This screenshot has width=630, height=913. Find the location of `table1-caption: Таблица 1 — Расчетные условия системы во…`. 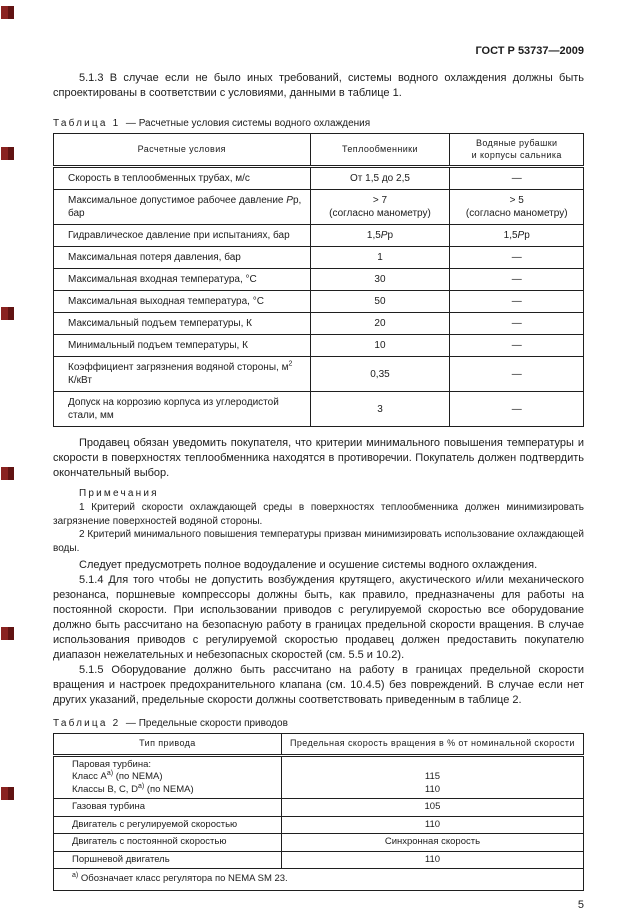

table1-caption: Таблица 1 — Расчетные условия системы во… is located at coordinates (318, 123).